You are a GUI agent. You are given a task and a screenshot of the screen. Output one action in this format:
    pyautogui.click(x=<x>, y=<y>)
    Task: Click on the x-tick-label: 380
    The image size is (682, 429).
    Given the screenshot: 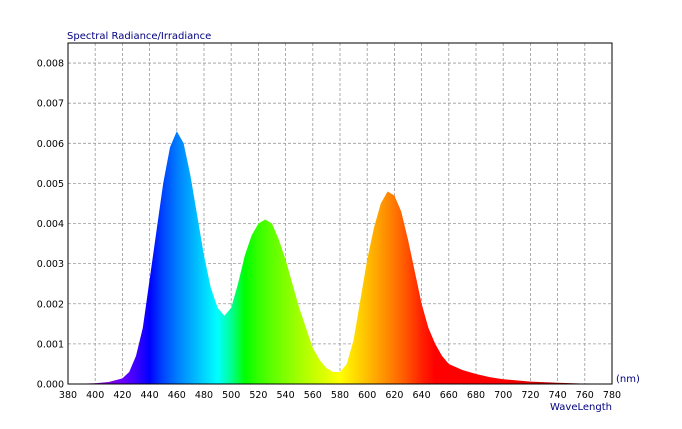 What is the action you would take?
    pyautogui.click(x=68, y=395)
    